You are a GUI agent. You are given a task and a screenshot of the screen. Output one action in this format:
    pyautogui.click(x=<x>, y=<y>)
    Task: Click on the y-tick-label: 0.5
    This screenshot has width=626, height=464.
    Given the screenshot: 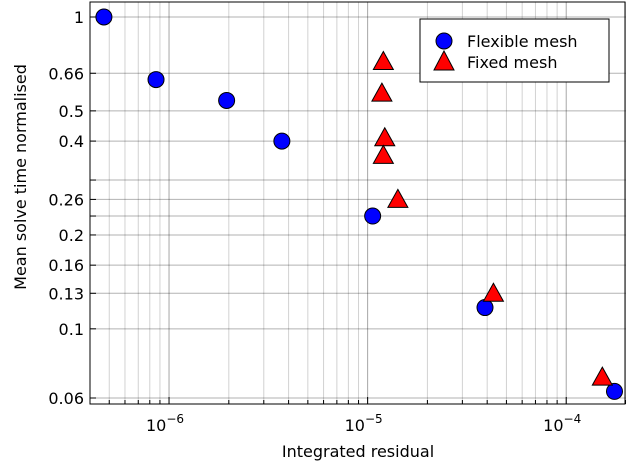 What is the action you would take?
    pyautogui.click(x=71, y=111)
    